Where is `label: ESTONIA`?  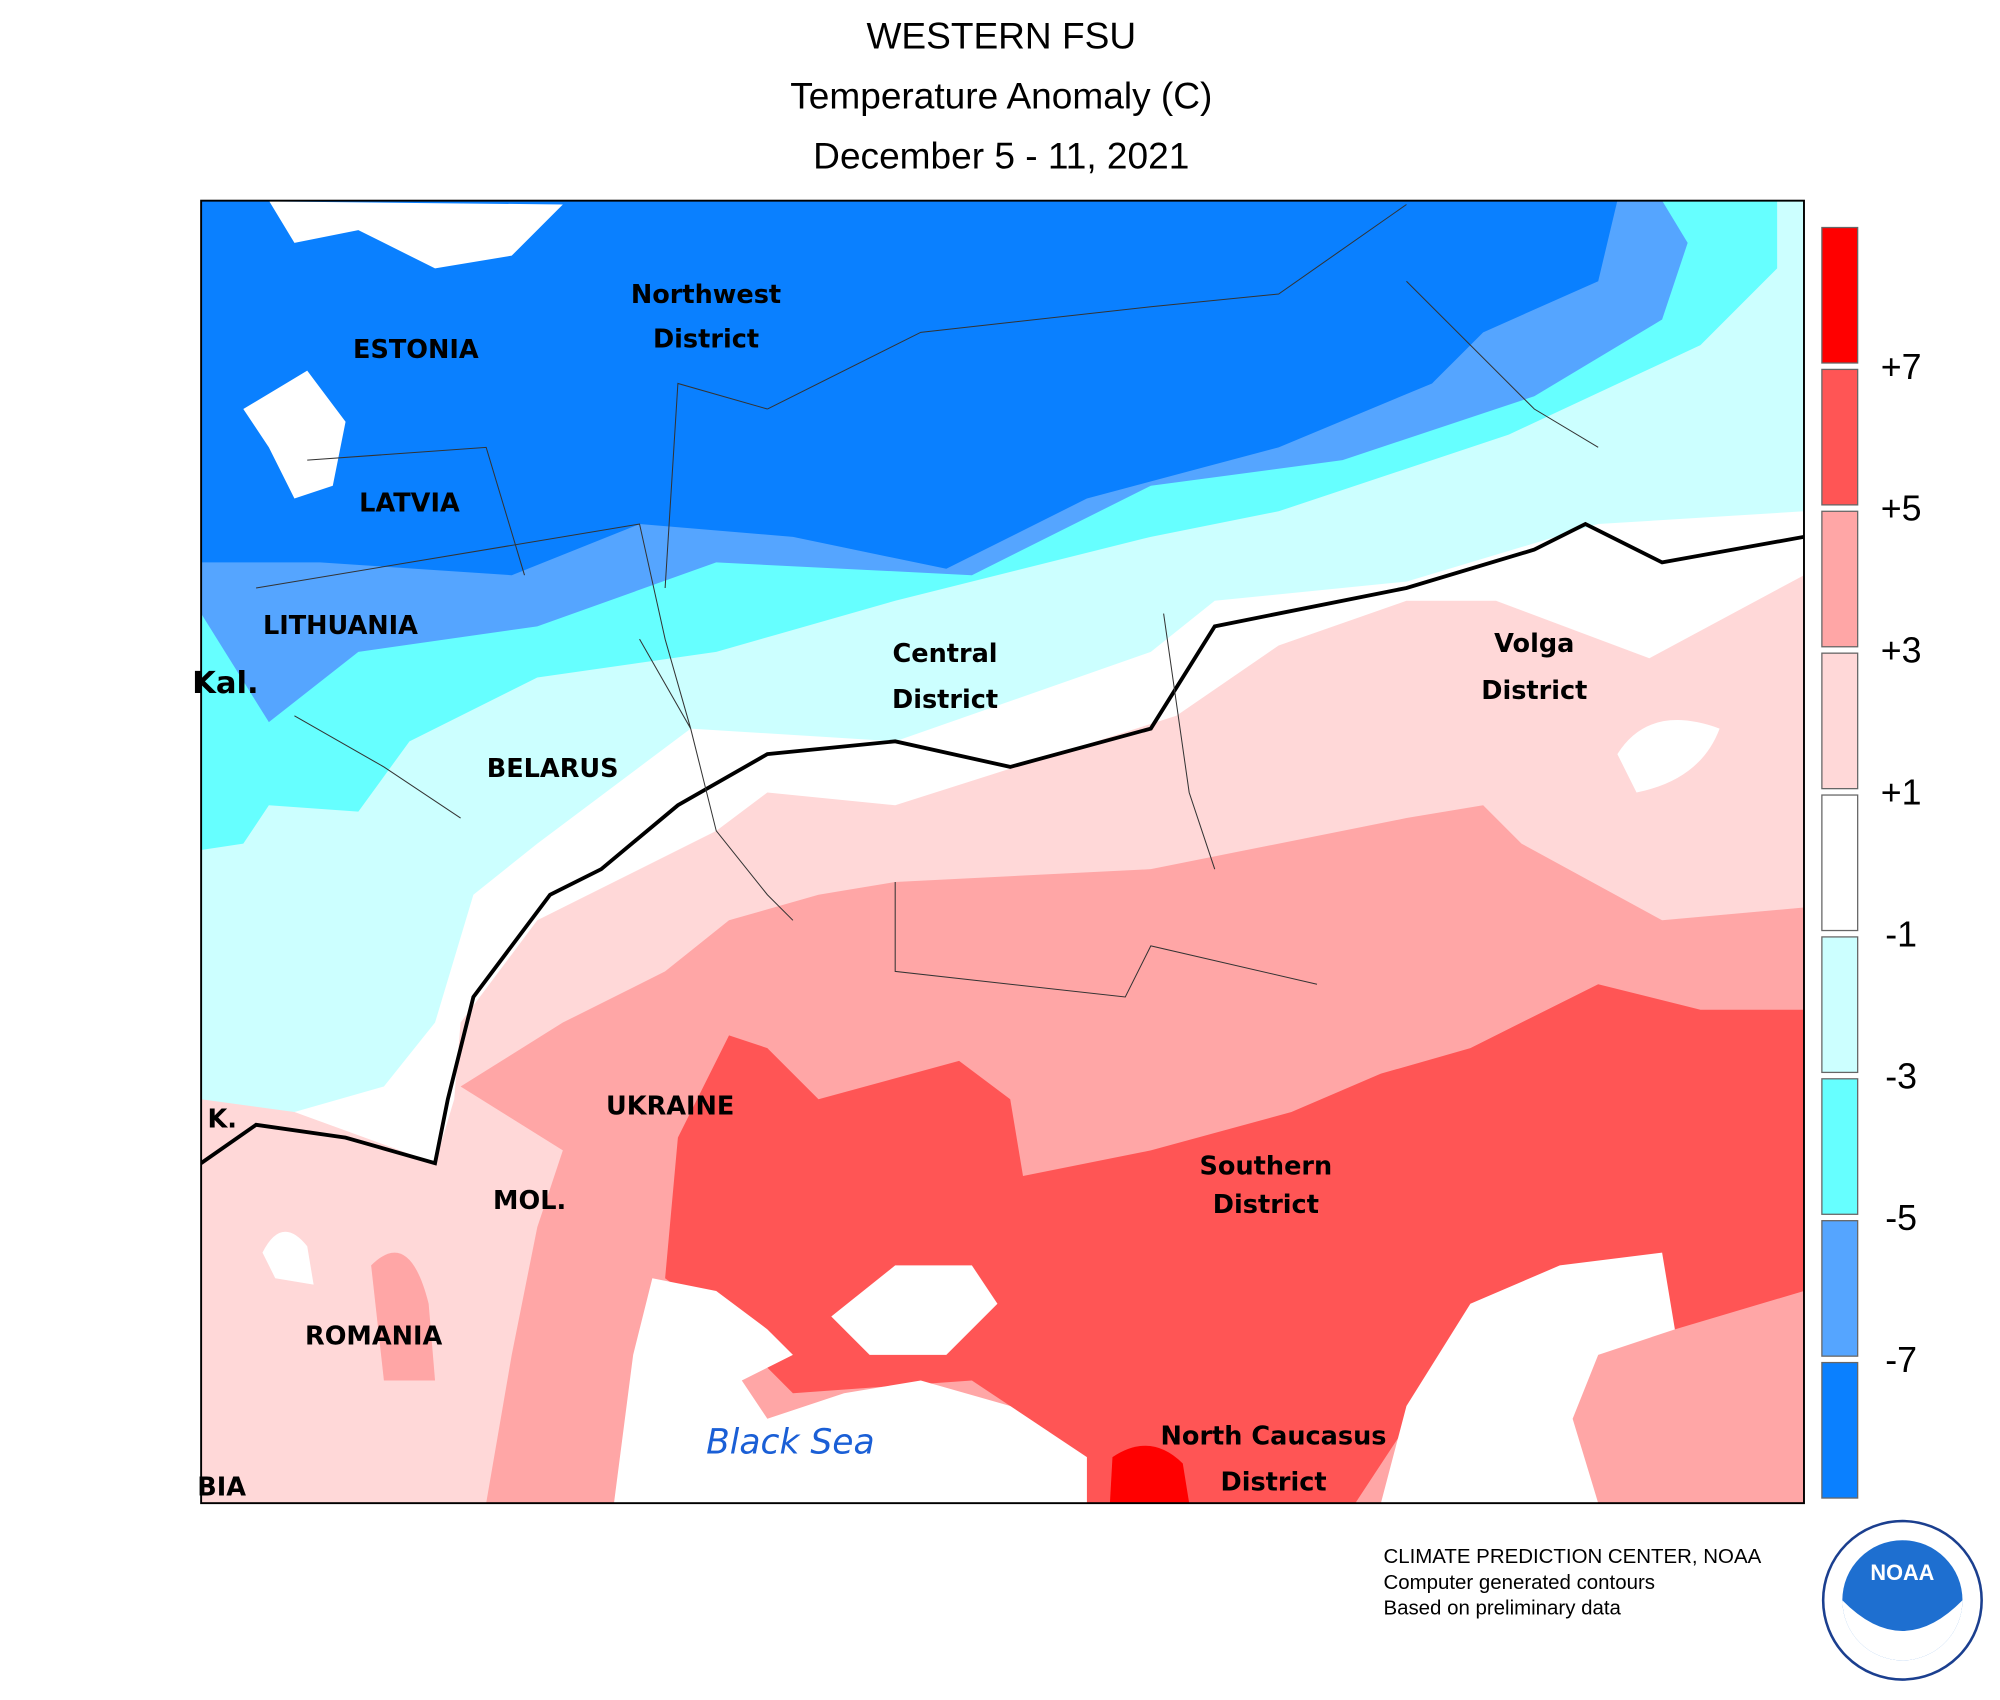
label: ESTONIA is located at coordinates (416, 350).